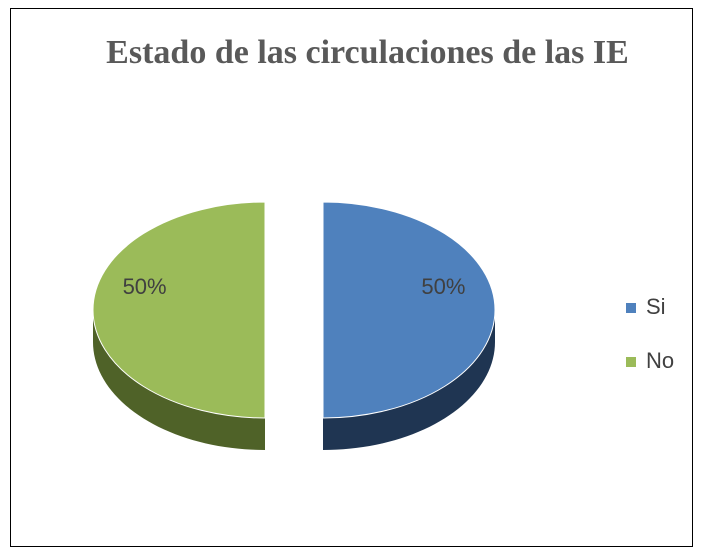 The image size is (702, 550). What do you see at coordinates (367, 52) in the screenshot?
I see `chart-title: Estado de las circulaciones de las IE` at bounding box center [367, 52].